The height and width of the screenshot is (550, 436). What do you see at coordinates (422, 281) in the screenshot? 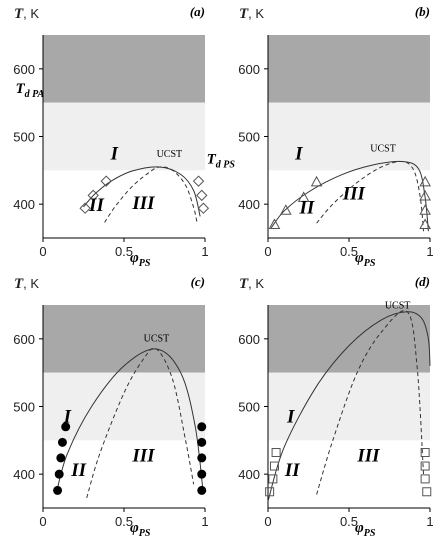
I see `panel-label: (d)` at bounding box center [422, 281].